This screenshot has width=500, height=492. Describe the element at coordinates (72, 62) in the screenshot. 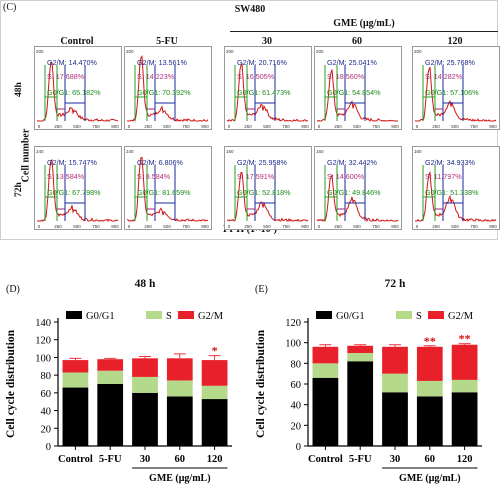

I see `pct-g2m: G2/M: 14.470%` at that location.